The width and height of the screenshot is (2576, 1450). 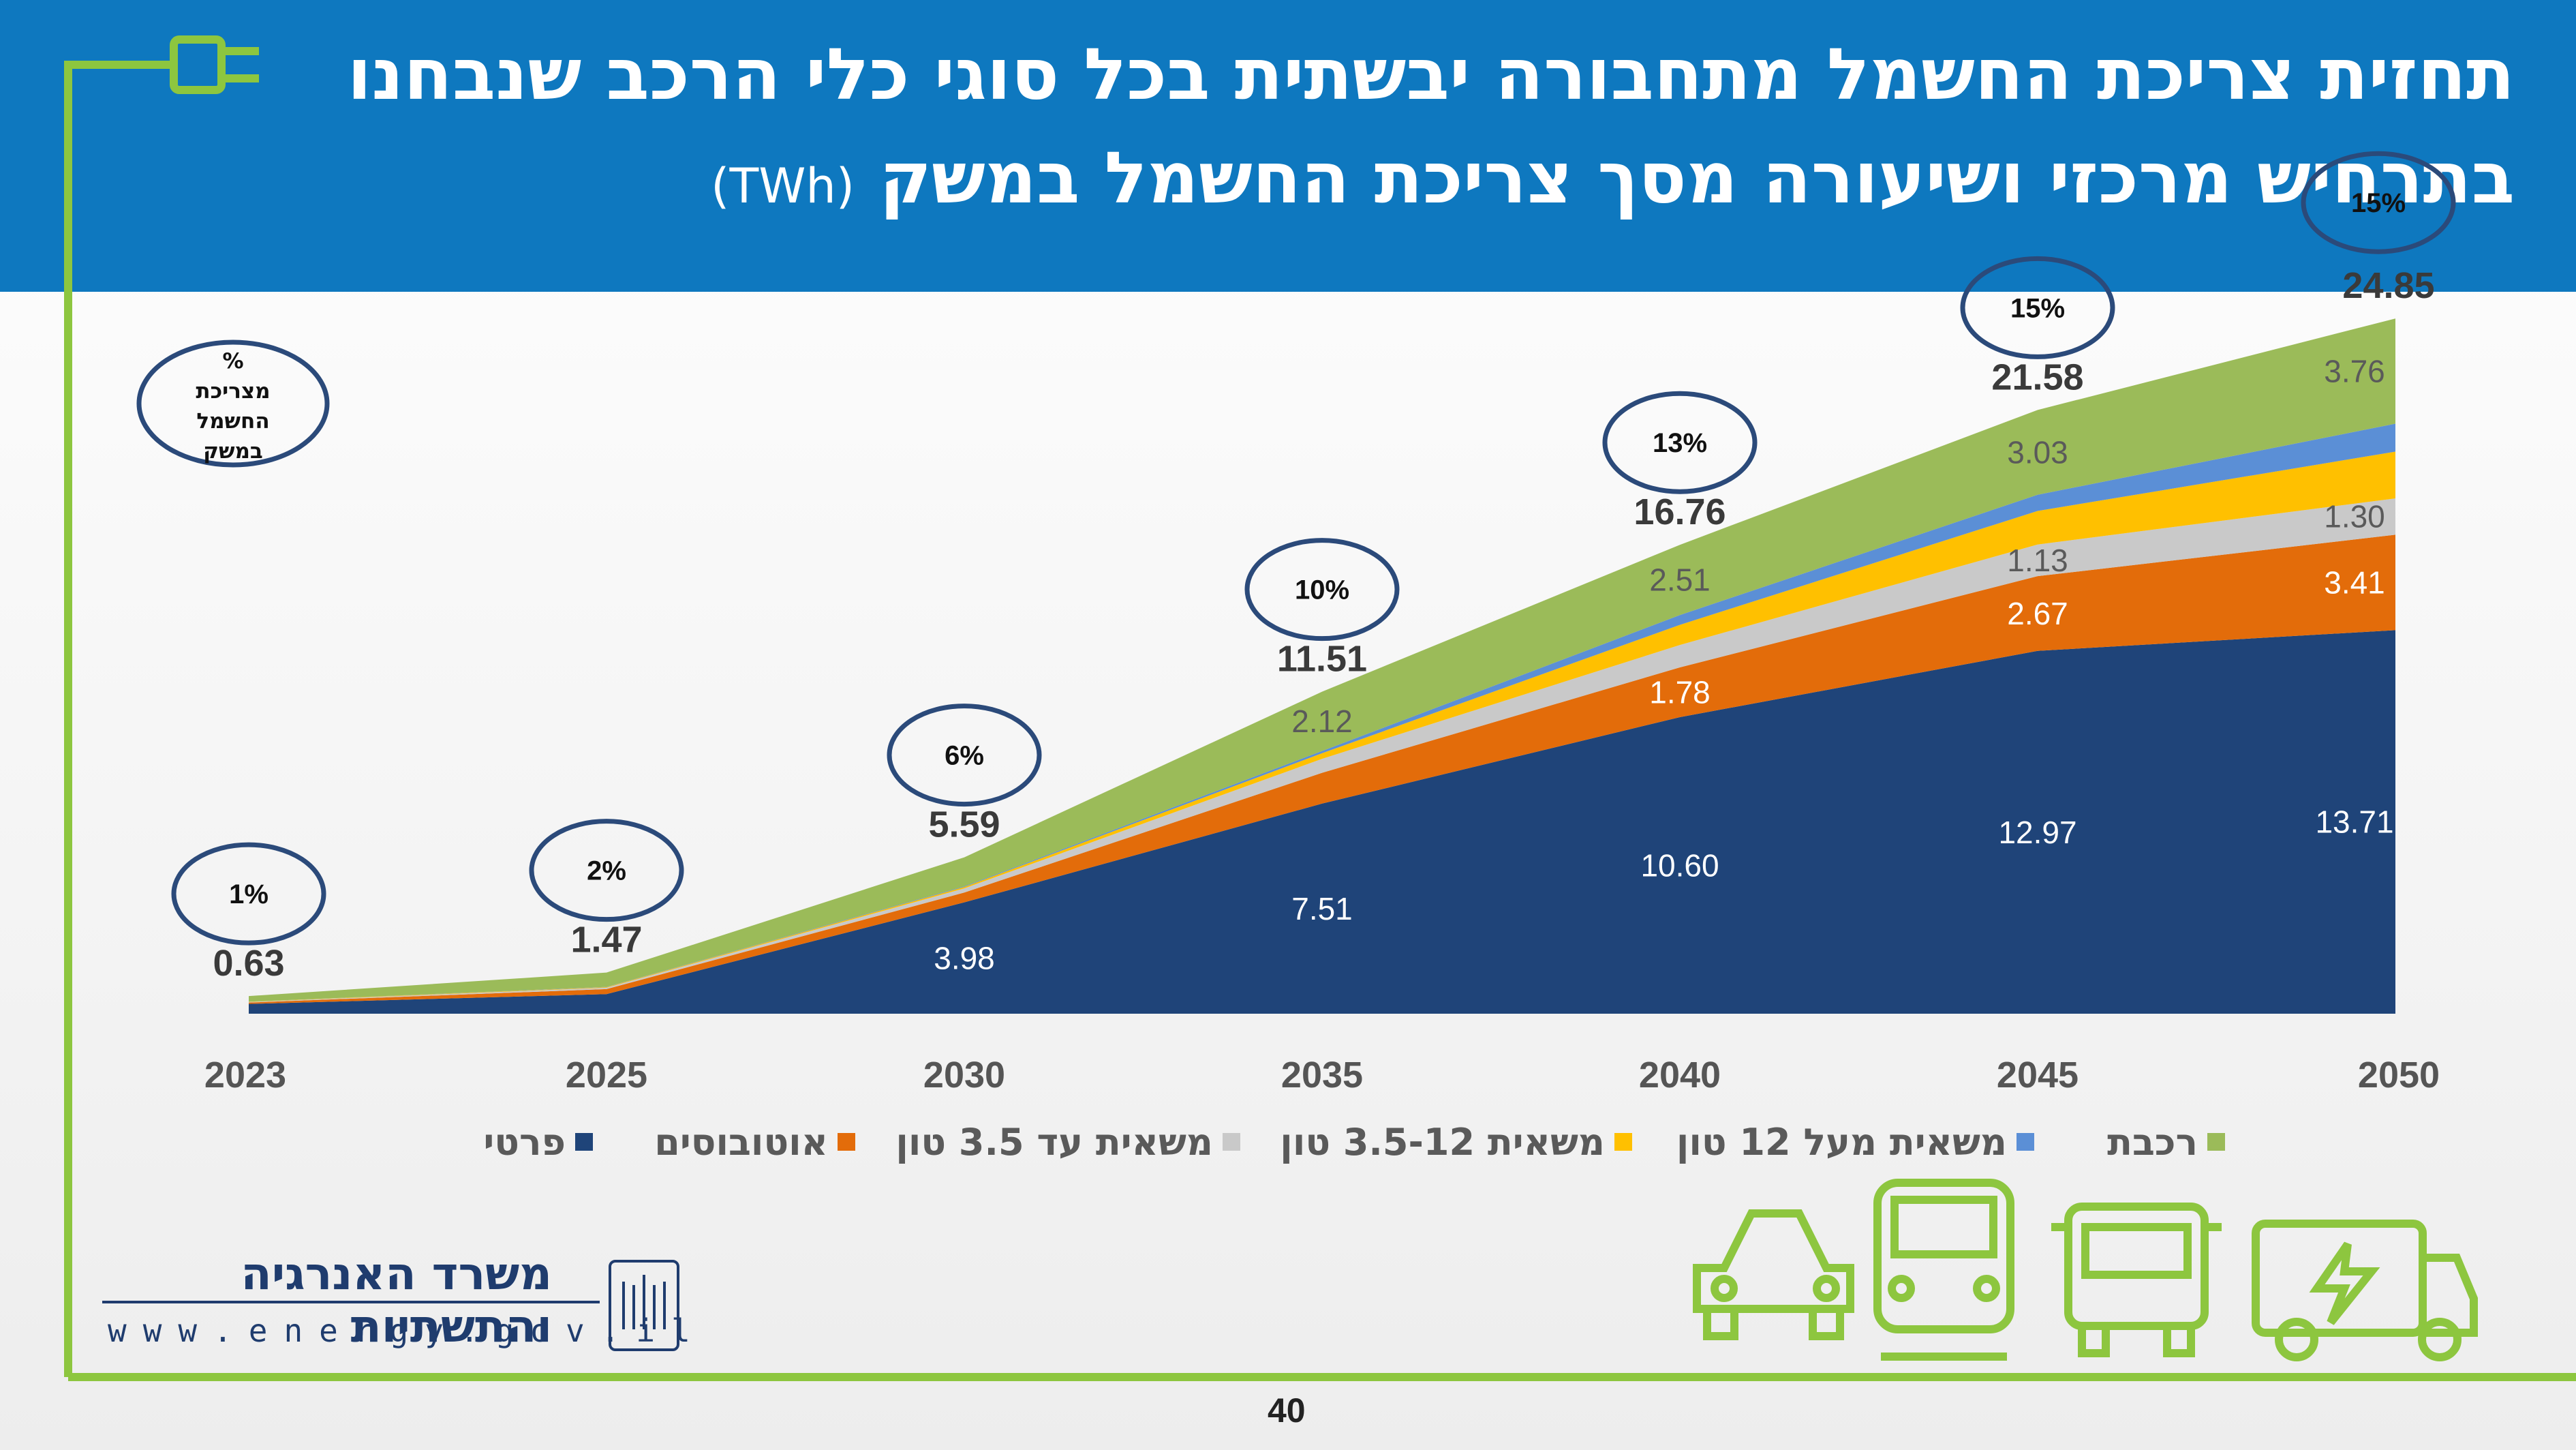 What do you see at coordinates (964, 958) in the screenshot?
I see `series-data-label: 3.98` at bounding box center [964, 958].